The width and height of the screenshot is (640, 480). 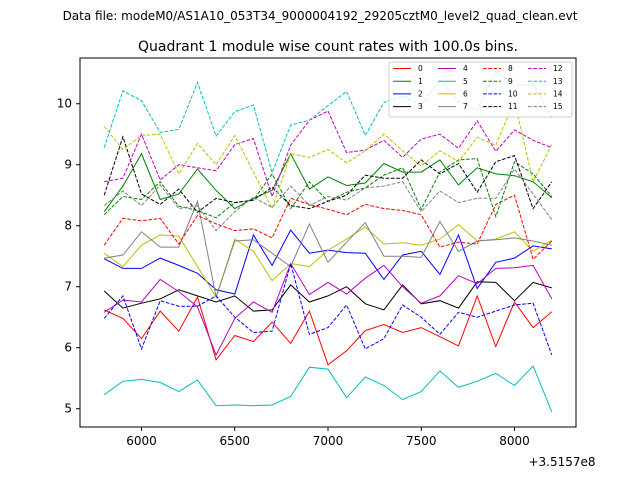 What do you see at coordinates (420, 81) in the screenshot?
I see `legend-label-1: 1` at bounding box center [420, 81].